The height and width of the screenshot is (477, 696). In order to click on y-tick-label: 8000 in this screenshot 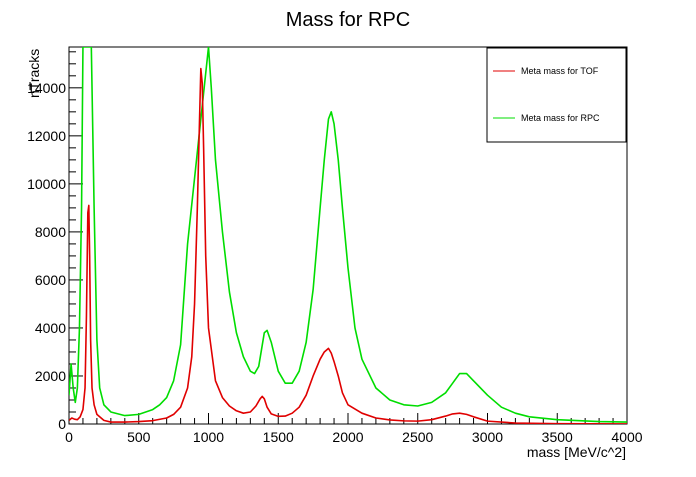, I will do `click(50, 232)`.